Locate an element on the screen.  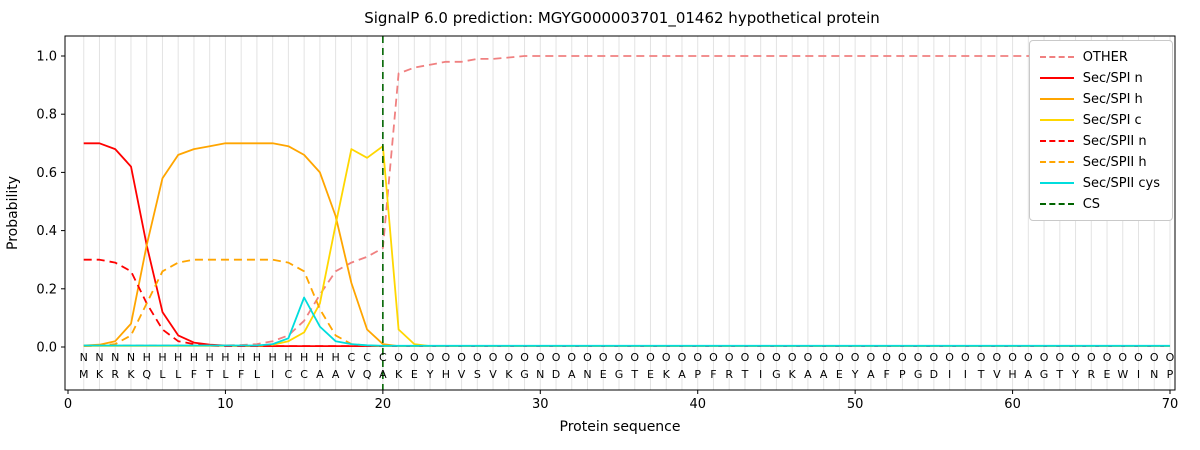
y-tick-label: 0.2 is located at coordinates (46, 289).